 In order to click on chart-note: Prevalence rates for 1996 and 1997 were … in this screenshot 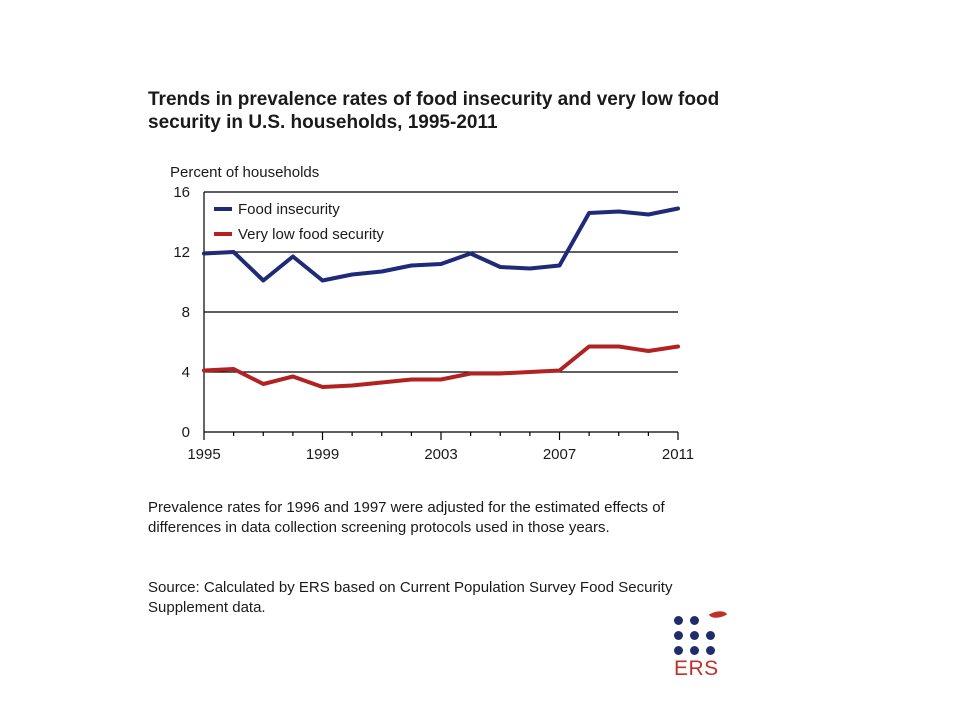, I will do `click(406, 517)`.